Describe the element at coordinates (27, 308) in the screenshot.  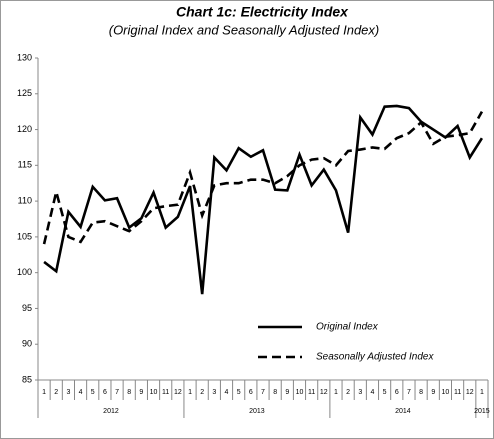
I see `y-tick-label: 95` at that location.